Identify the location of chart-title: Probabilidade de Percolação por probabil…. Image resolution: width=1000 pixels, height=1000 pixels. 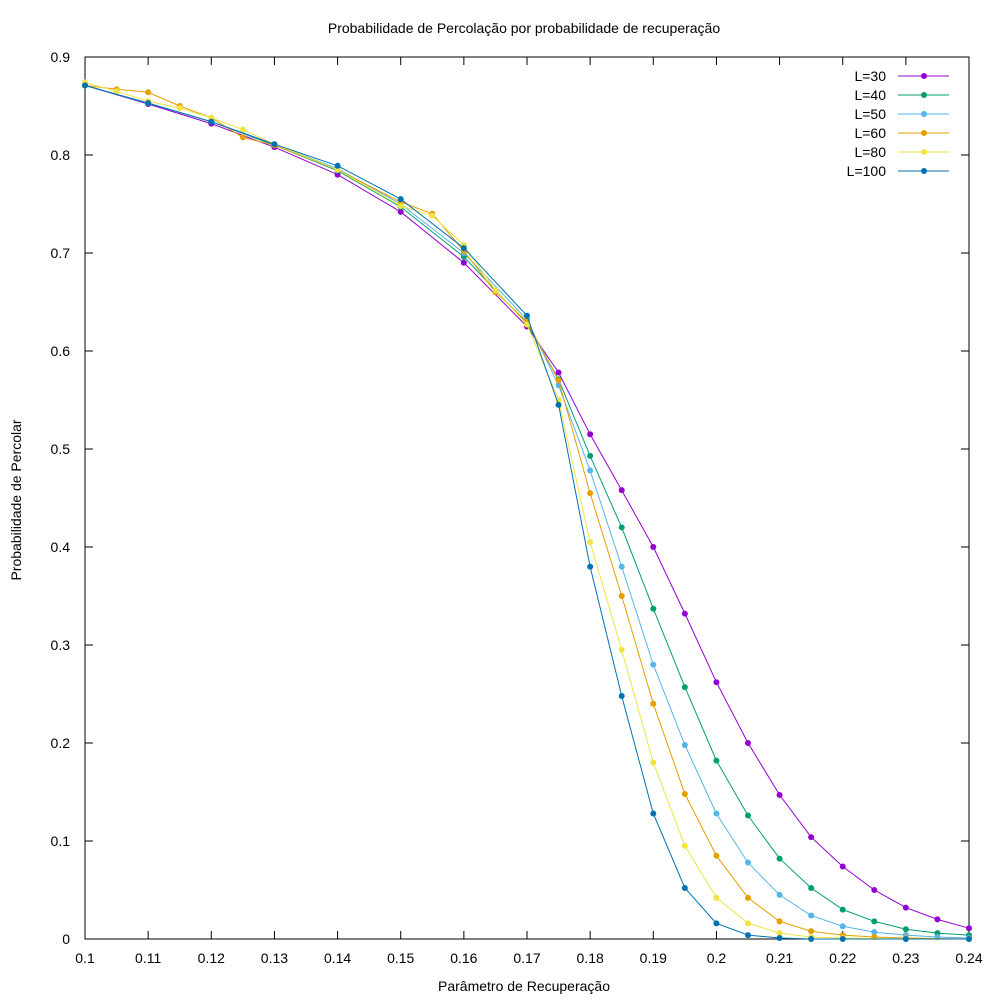
(524, 28).